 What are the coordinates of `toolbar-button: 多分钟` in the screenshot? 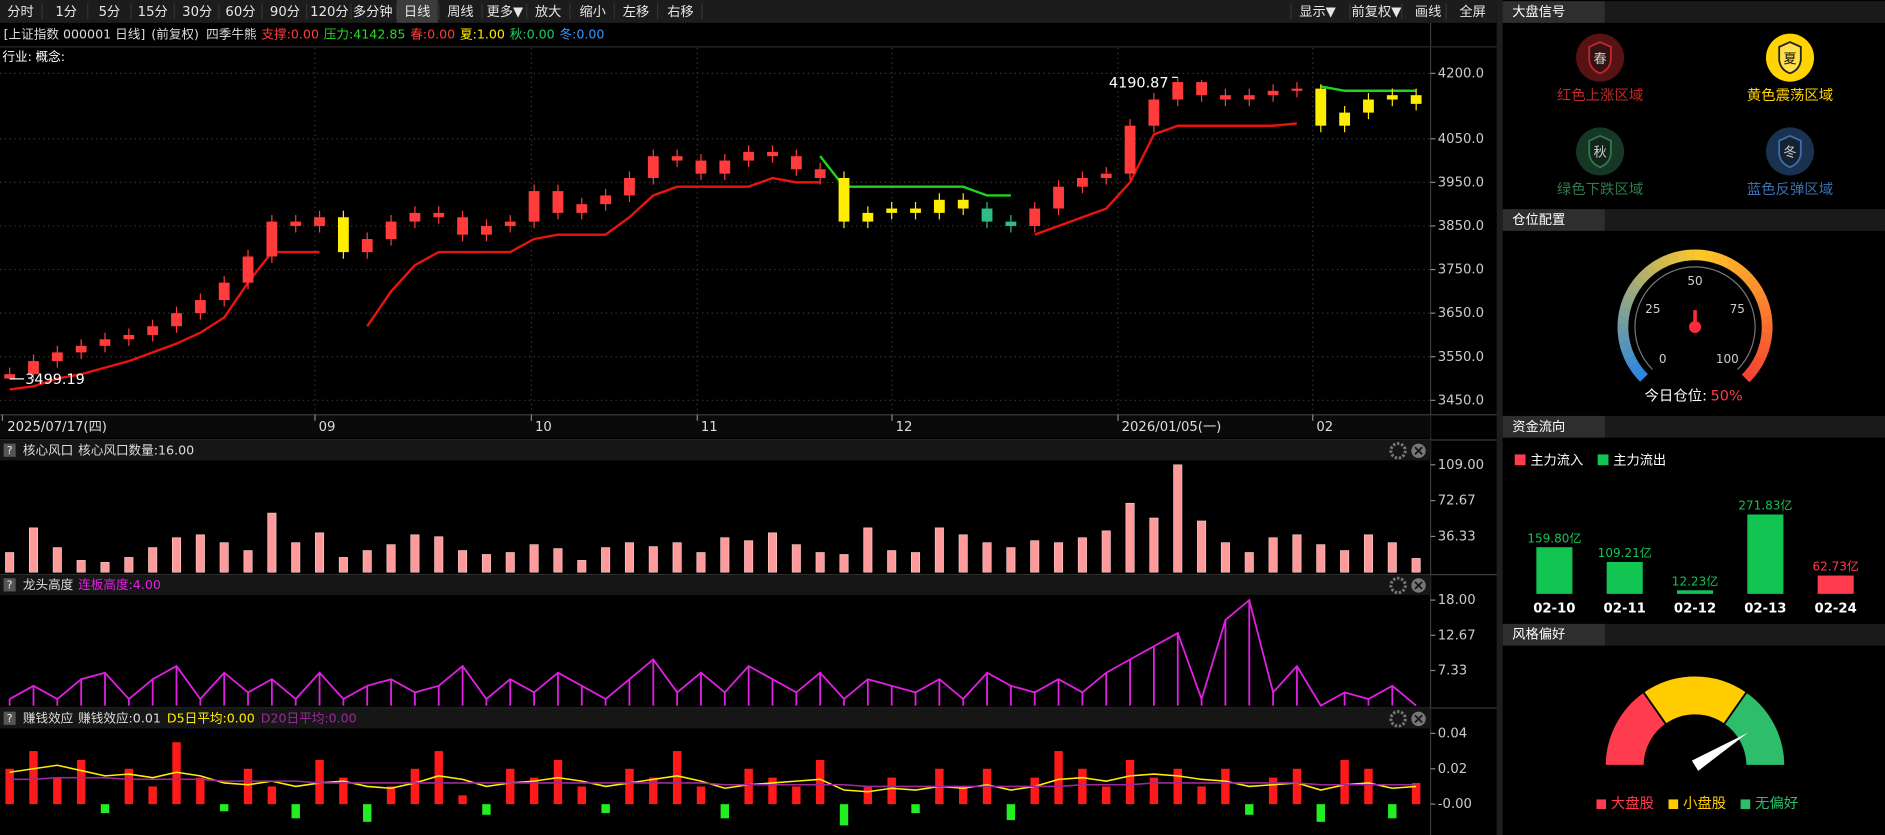 It's located at (373, 11).